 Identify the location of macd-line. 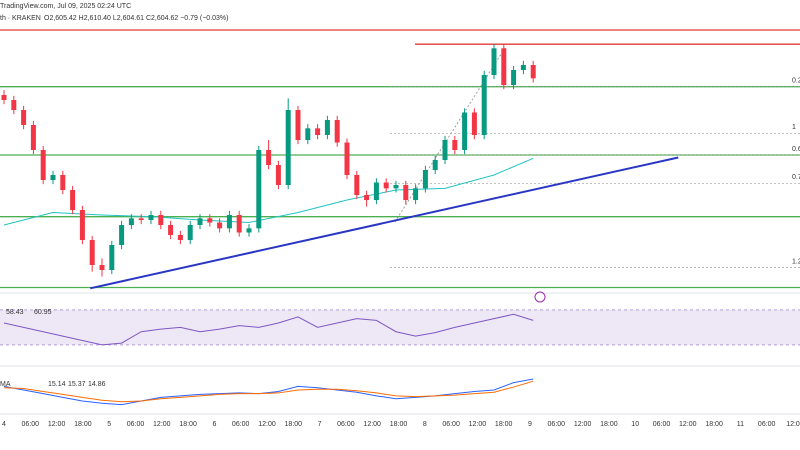
(268, 392).